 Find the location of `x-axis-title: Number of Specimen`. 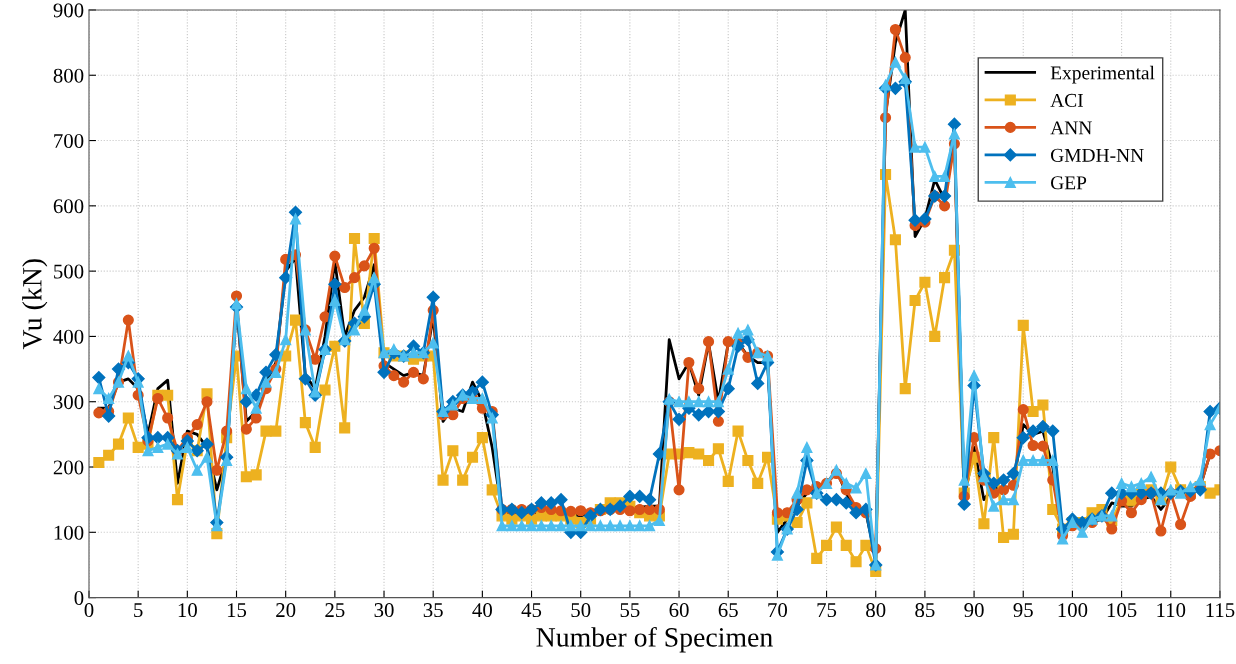

x-axis-title: Number of Specimen is located at coordinates (654, 639).